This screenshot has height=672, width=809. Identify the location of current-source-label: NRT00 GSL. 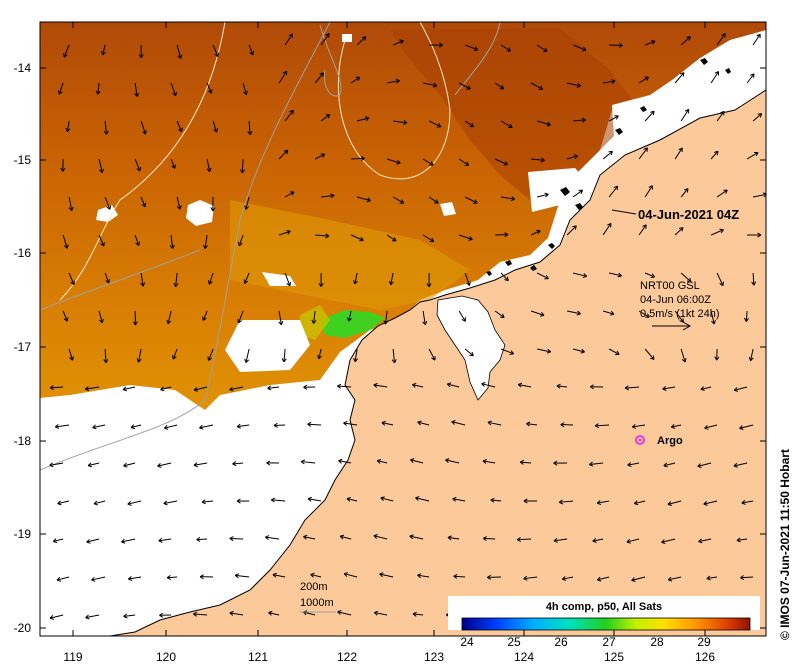
(670, 286).